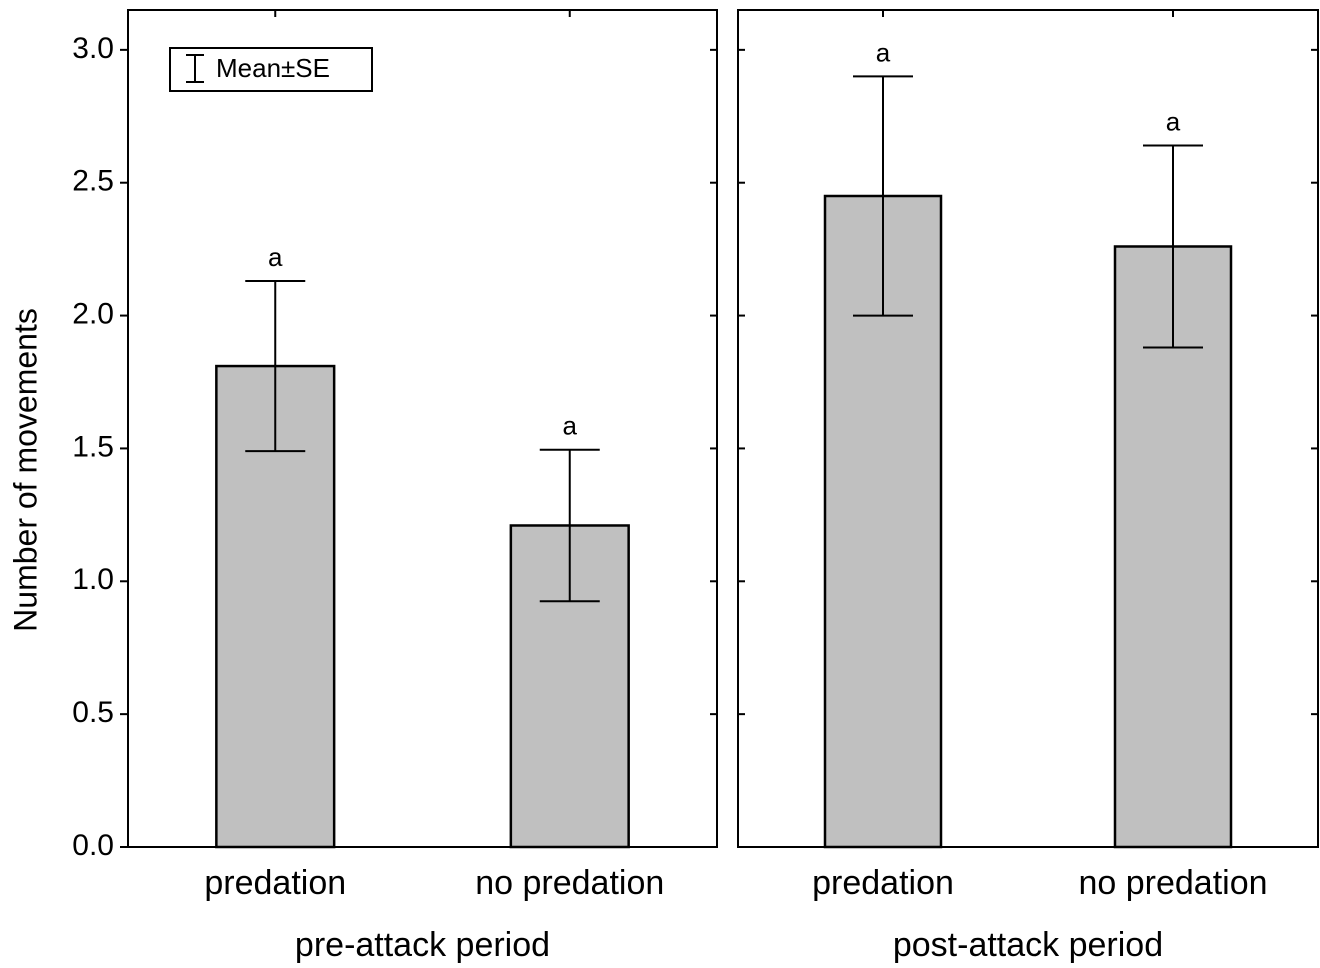 The width and height of the screenshot is (1320, 968). I want to click on y-tick-label: 0.0, so click(93, 845).